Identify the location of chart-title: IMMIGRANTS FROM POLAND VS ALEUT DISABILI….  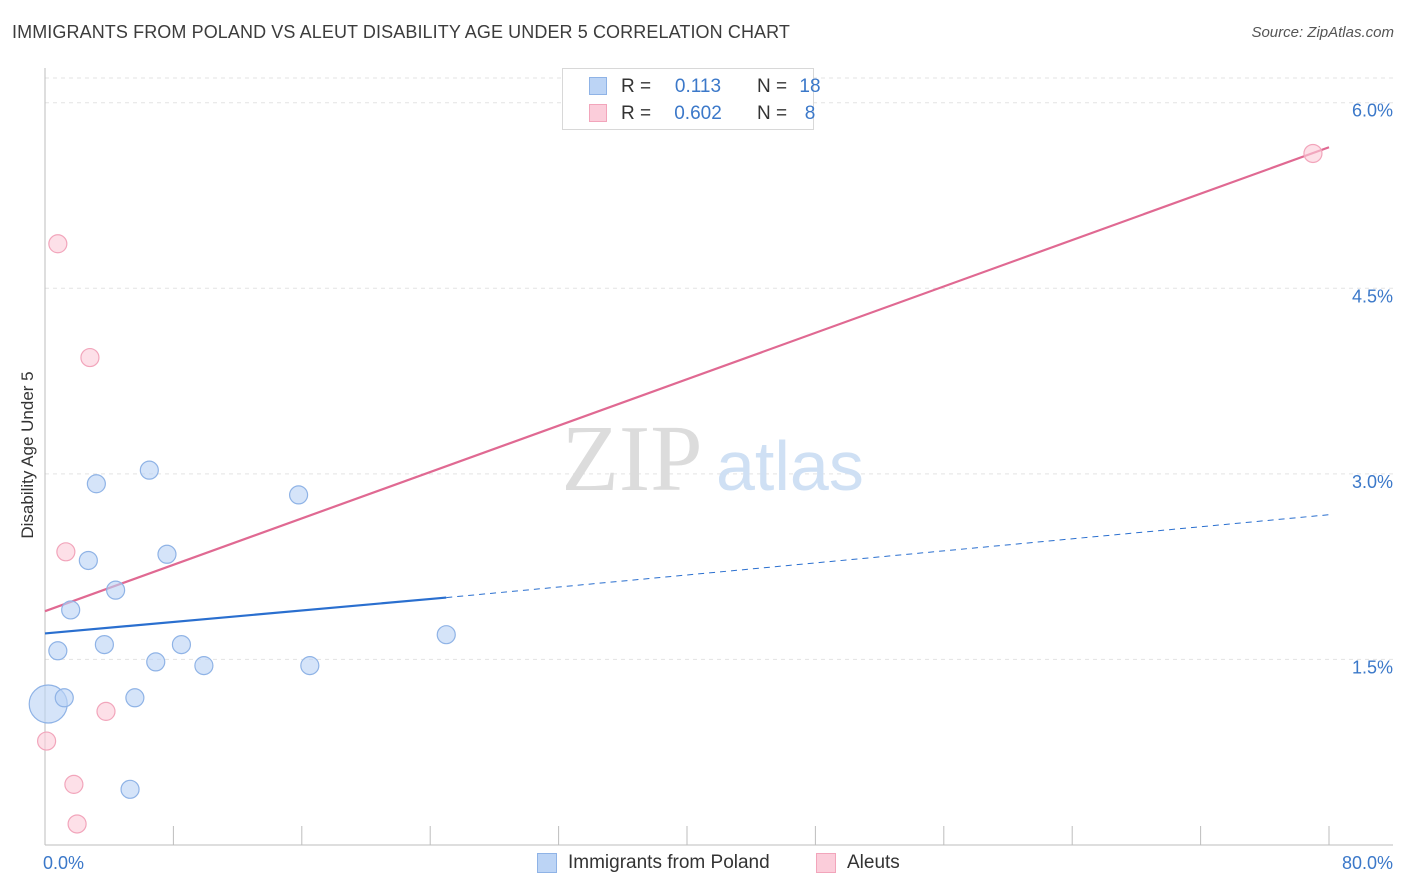
(401, 32).